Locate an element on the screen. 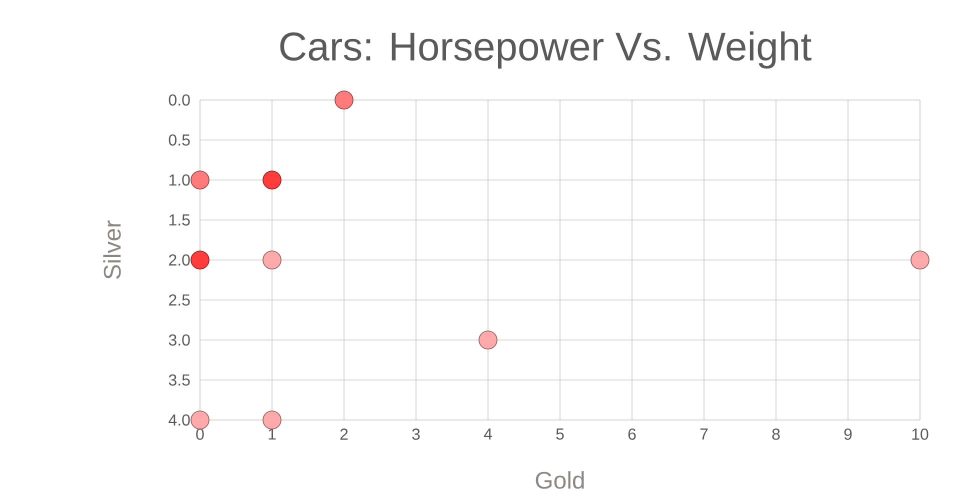  x-tick-label: 0 is located at coordinates (200, 434).